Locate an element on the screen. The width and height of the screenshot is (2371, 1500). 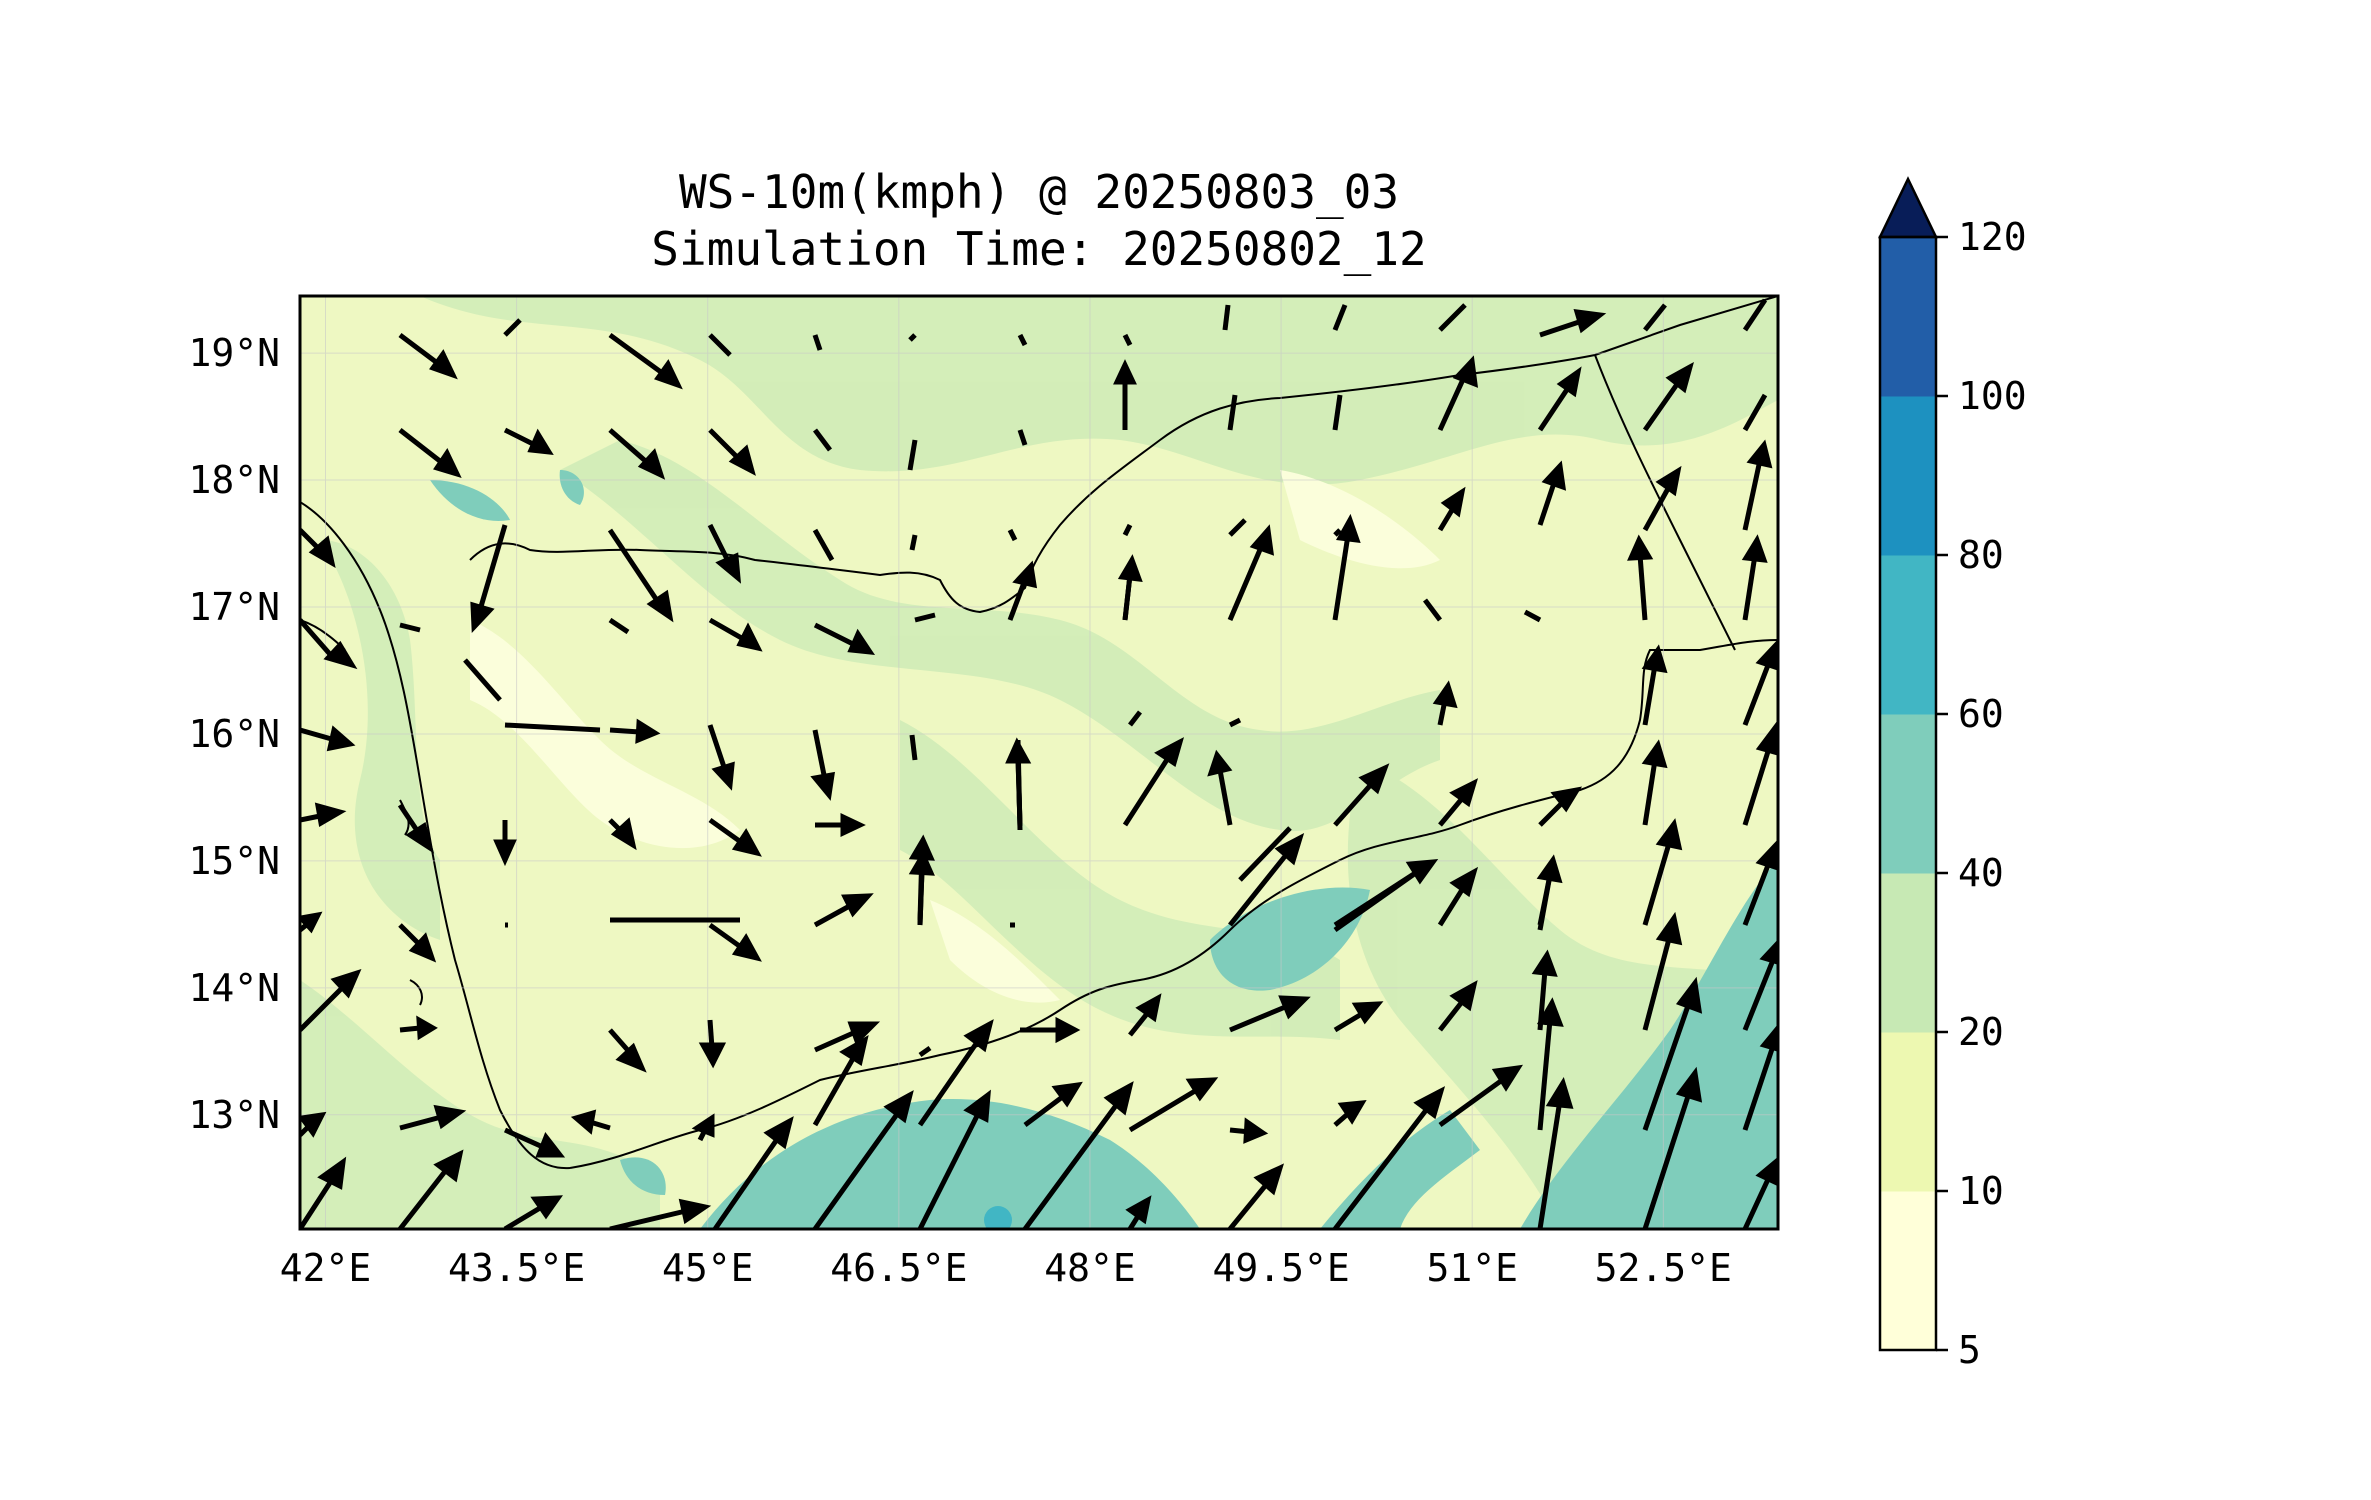
latitude-axis: 13°N 14°N 15°N 16°N 17°N 18°N 19°N is located at coordinates (234, 734).